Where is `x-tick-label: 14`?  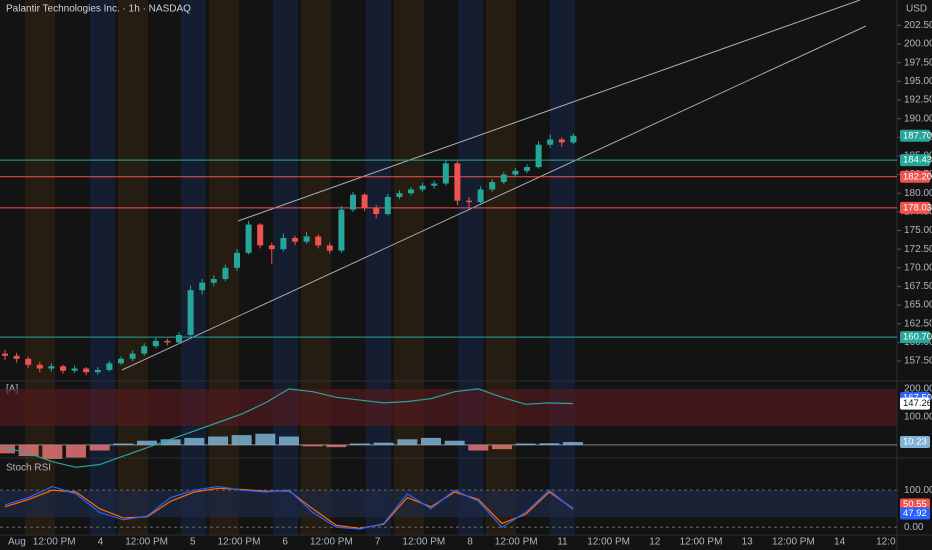 x-tick-label: 14 is located at coordinates (840, 542).